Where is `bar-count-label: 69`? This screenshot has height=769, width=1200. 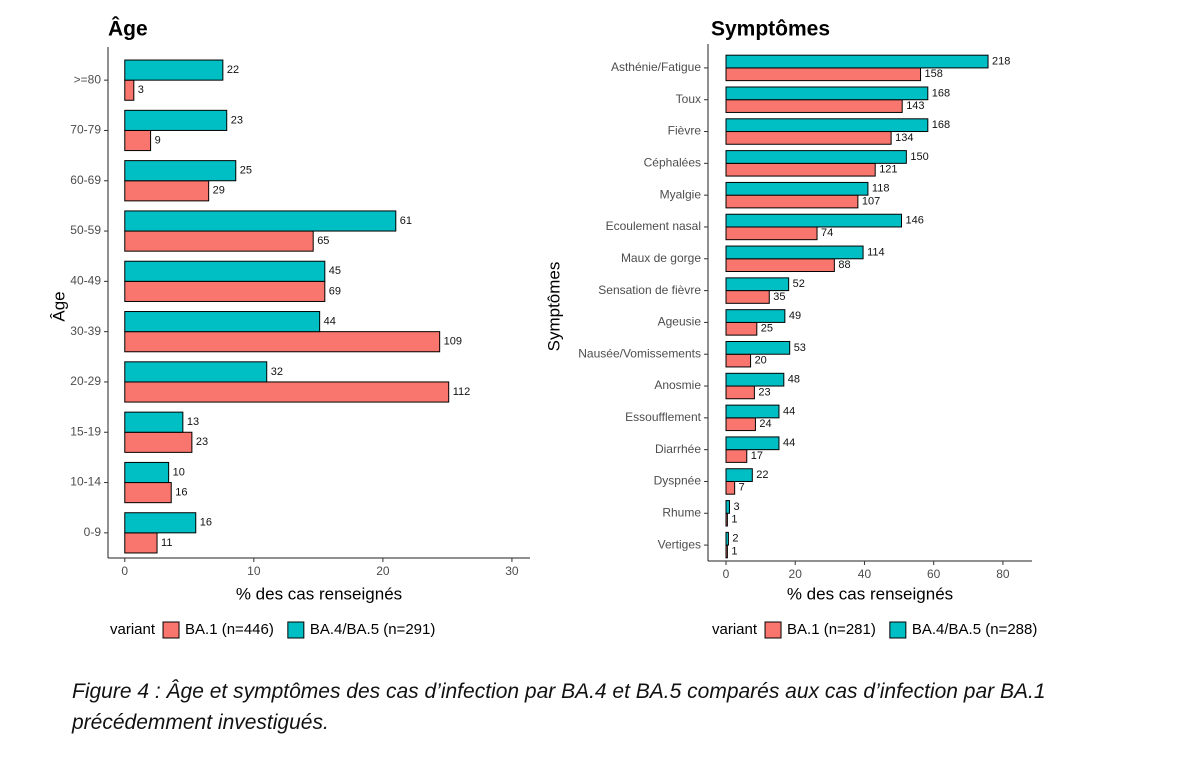
bar-count-label: 69 is located at coordinates (335, 291).